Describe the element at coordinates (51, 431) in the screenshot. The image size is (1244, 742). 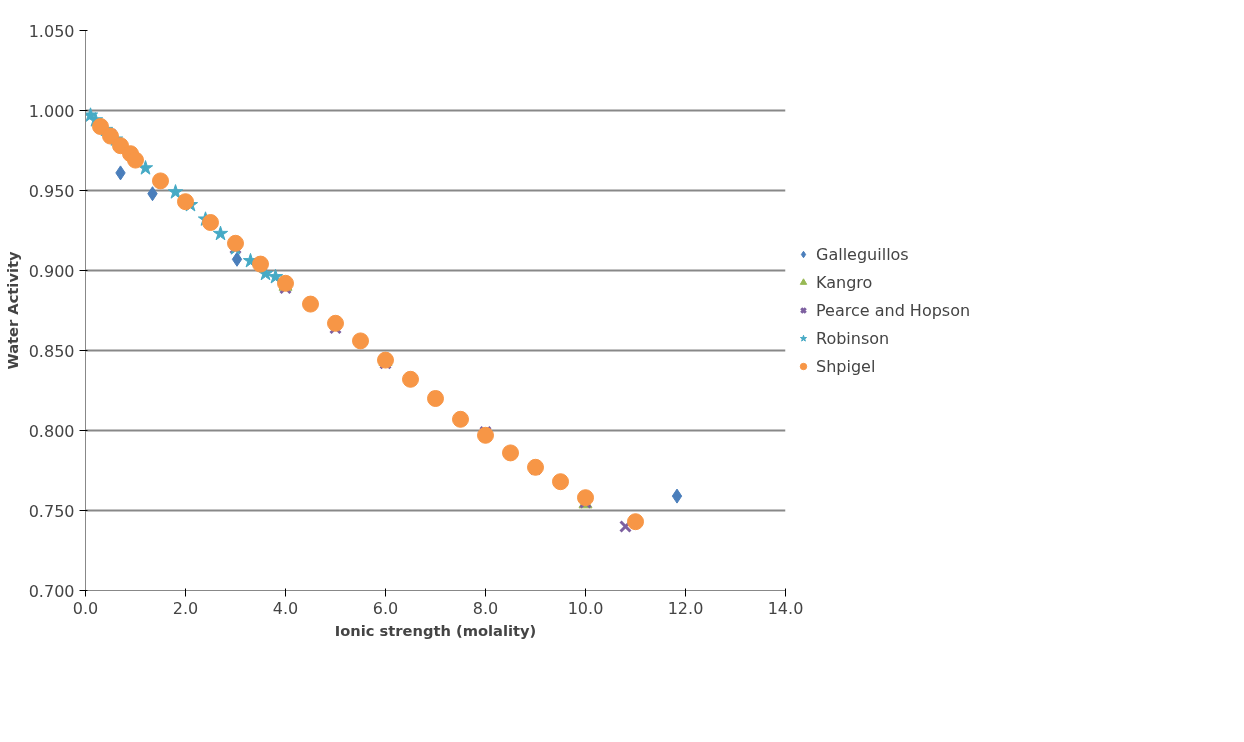
I see `y-tick-label: 0.800` at that location.